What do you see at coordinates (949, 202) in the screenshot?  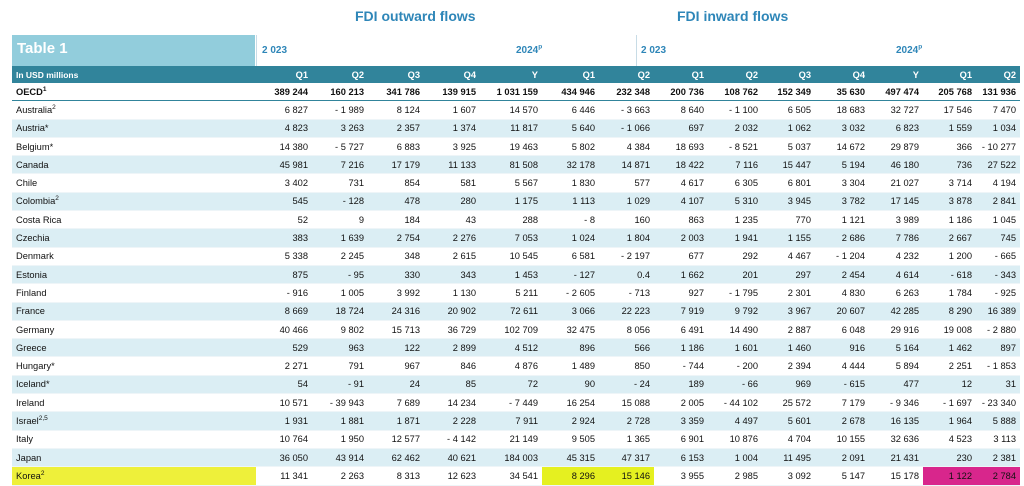 I see `table-cell: 3 878` at bounding box center [949, 202].